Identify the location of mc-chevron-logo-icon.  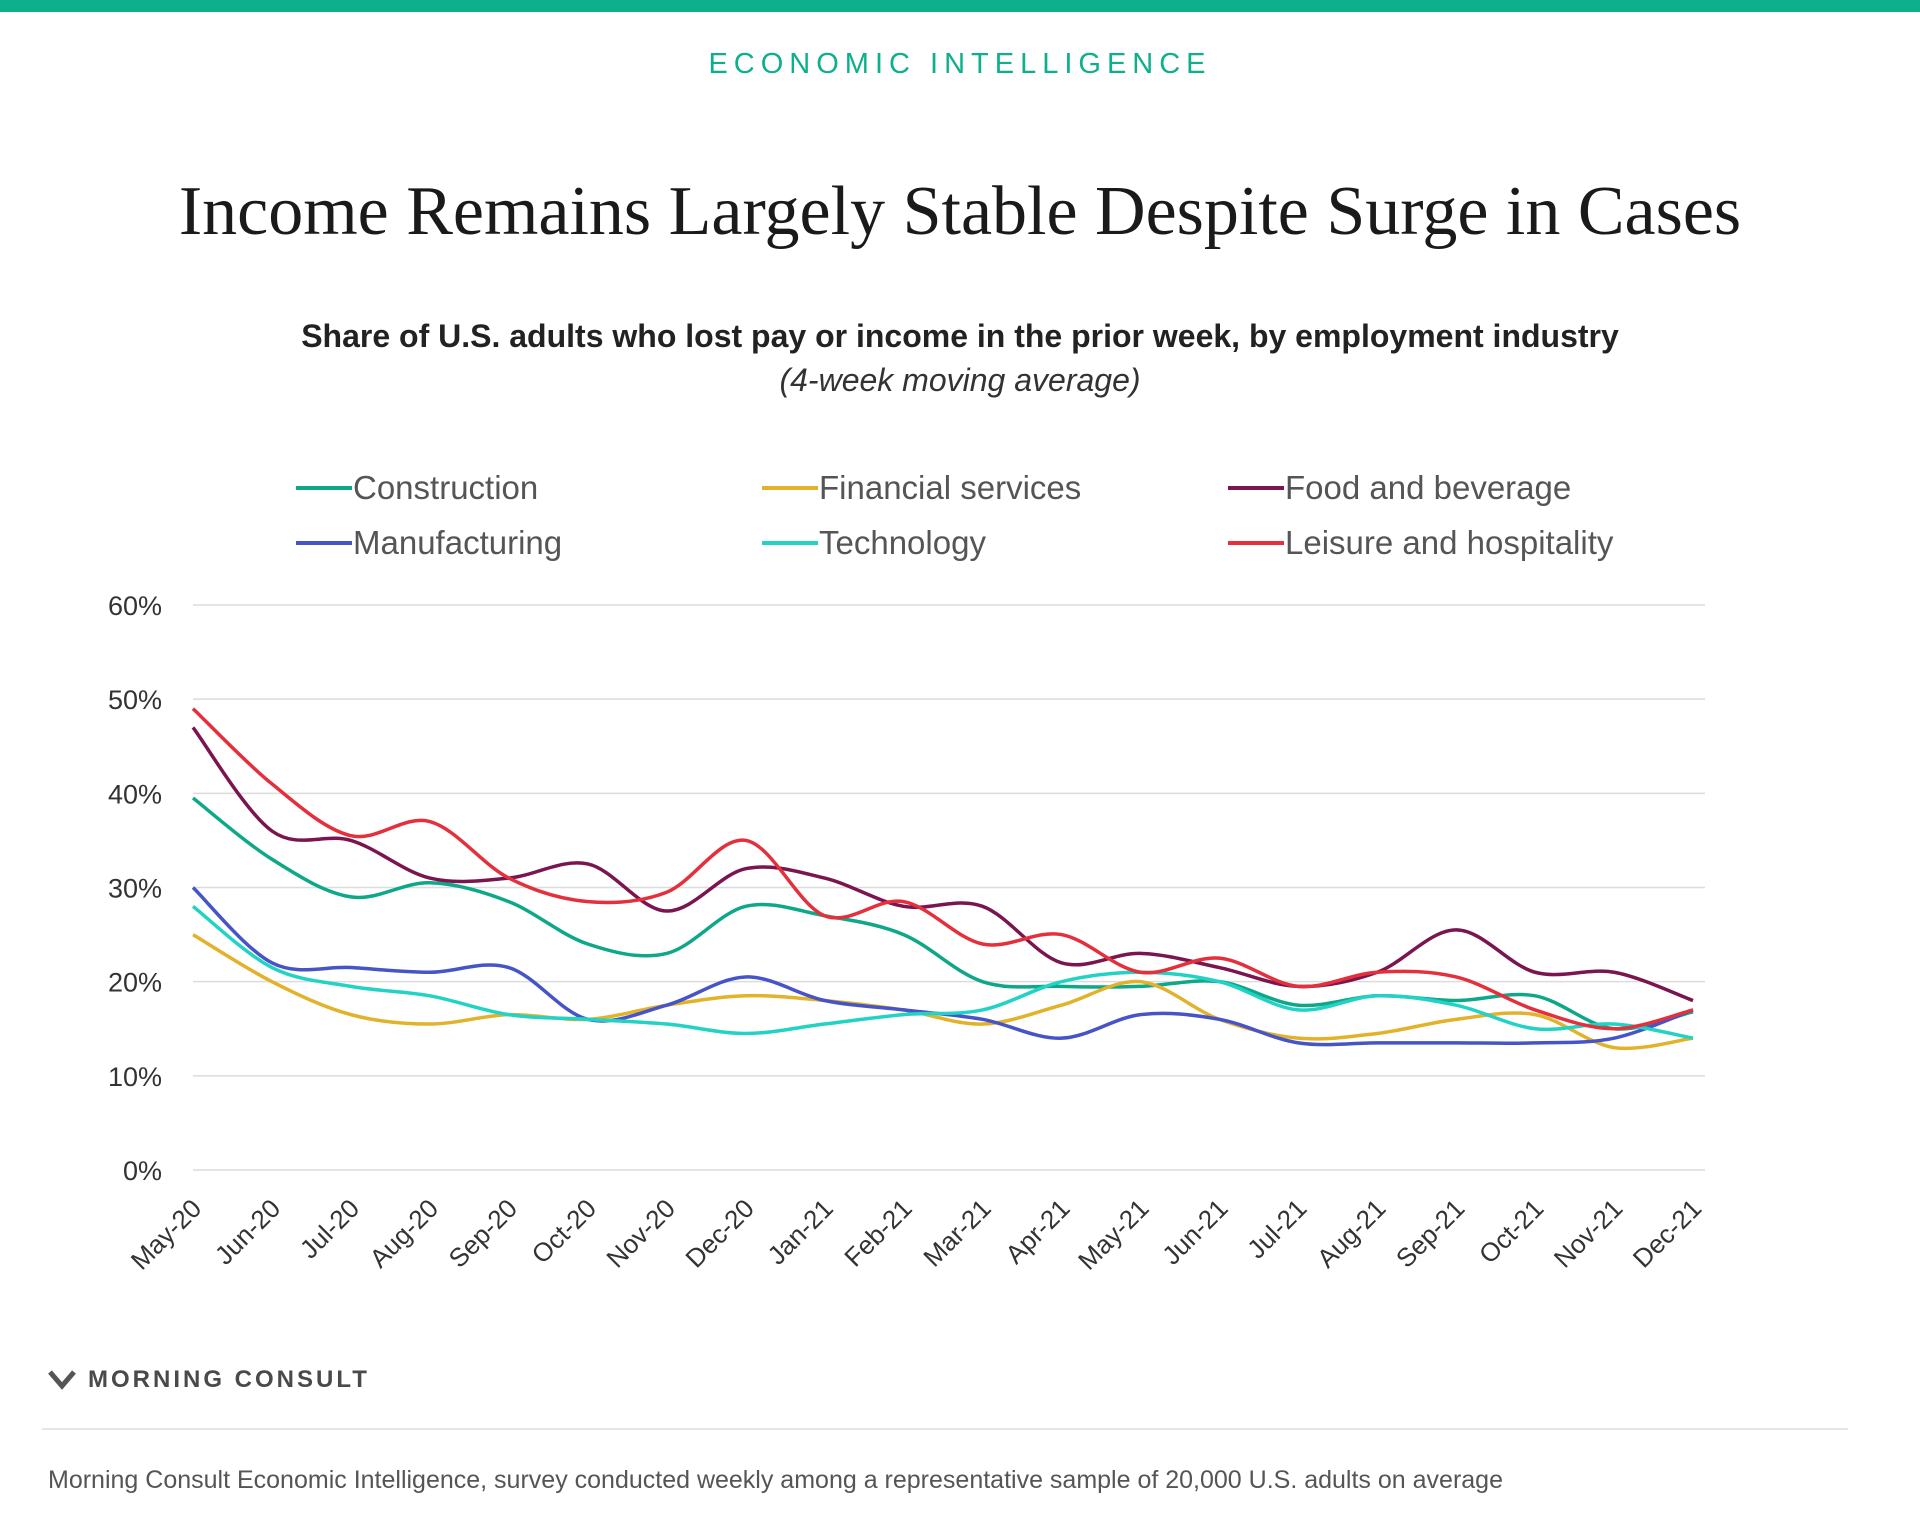
(62, 1380).